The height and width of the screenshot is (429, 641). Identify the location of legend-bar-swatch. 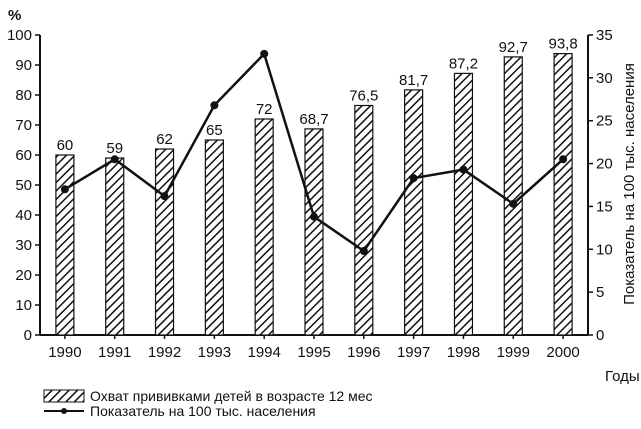
(64, 396).